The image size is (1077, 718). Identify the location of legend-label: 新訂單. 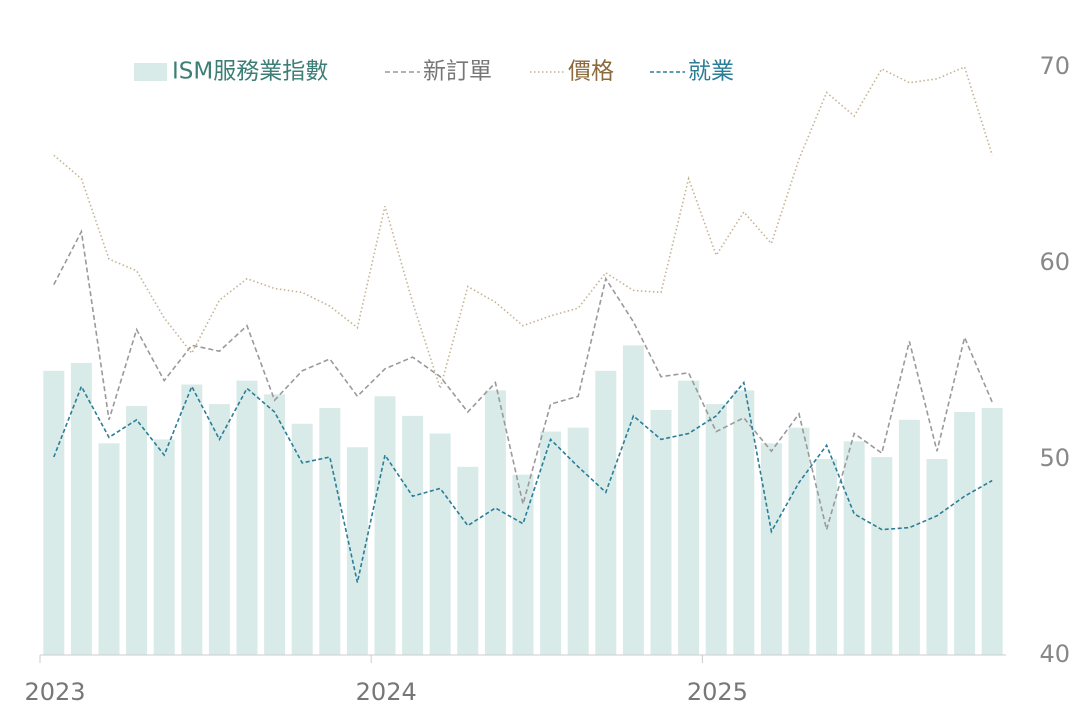
(457, 72).